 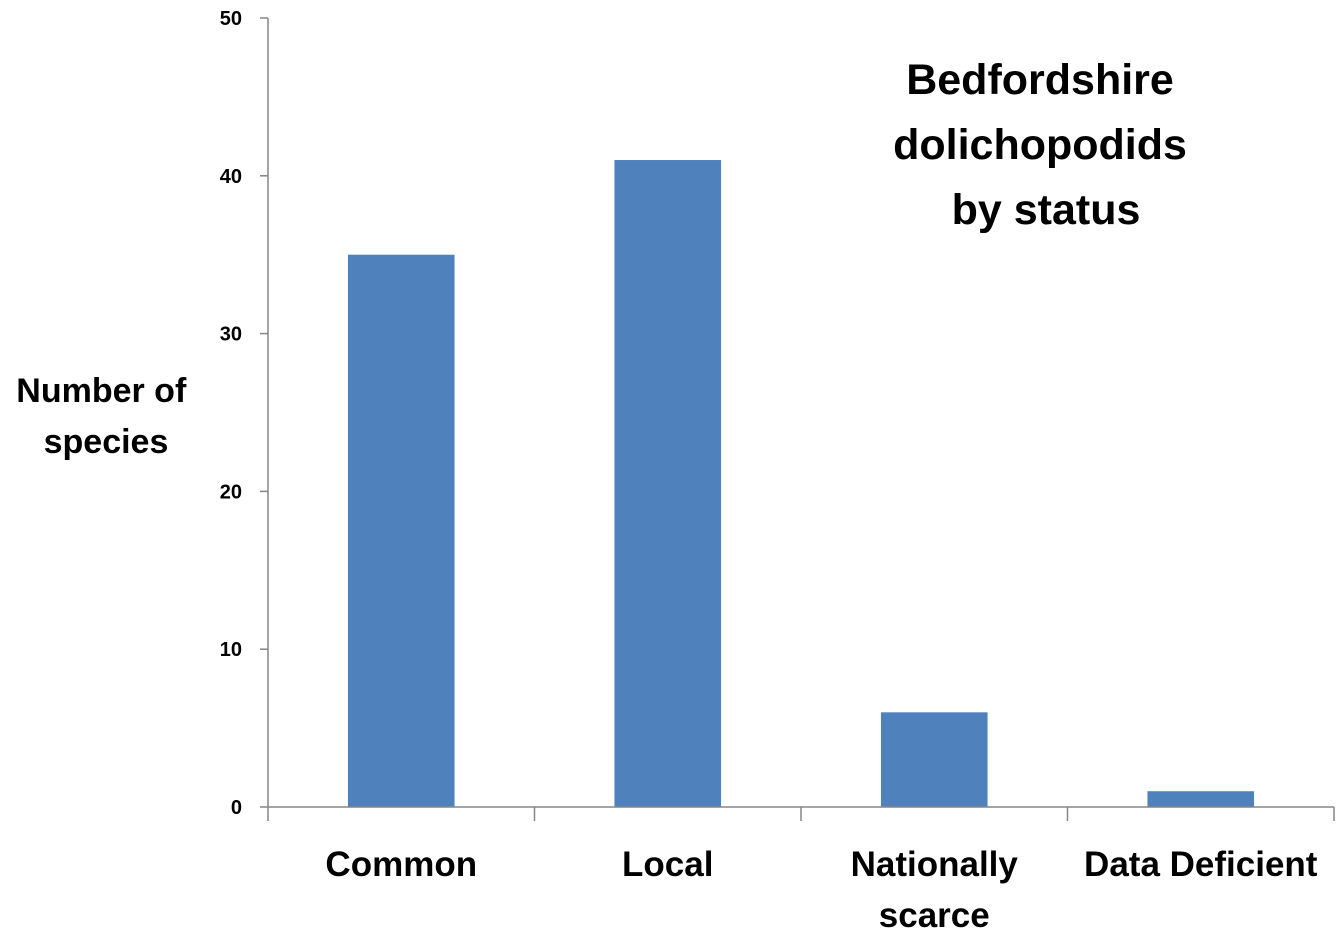 What do you see at coordinates (231, 177) in the screenshot?
I see `y-tick-label: 40` at bounding box center [231, 177].